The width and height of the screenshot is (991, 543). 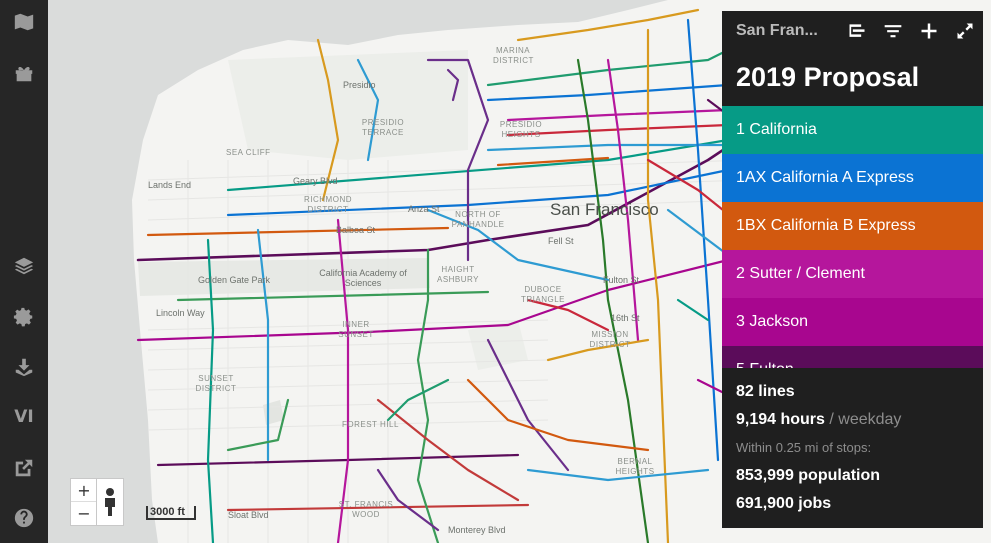 What do you see at coordinates (513, 55) in the screenshot?
I see `neighborhood-label: MARINA DISTRICT` at bounding box center [513, 55].